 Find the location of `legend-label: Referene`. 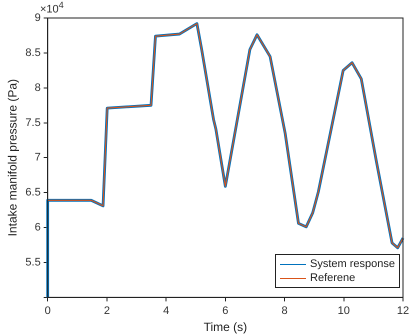

legend-label: Referene is located at coordinates (333, 278).